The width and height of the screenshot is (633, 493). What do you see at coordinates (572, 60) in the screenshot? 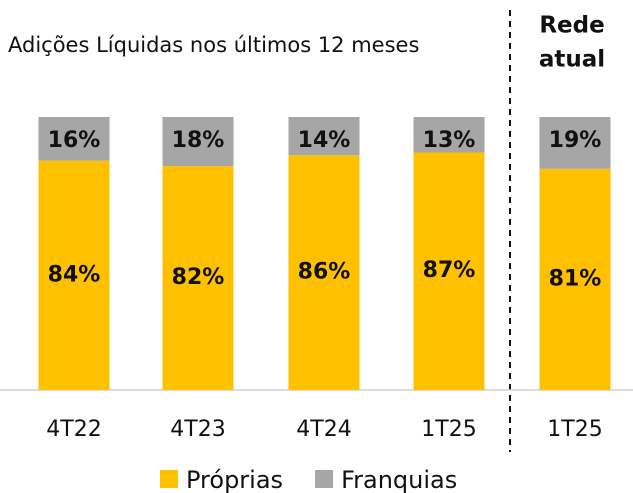
I see `annotation: atual` at bounding box center [572, 60].